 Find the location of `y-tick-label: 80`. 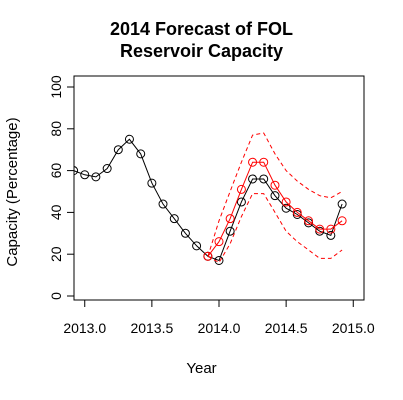

y-tick-label: 80 is located at coordinates (56, 129).